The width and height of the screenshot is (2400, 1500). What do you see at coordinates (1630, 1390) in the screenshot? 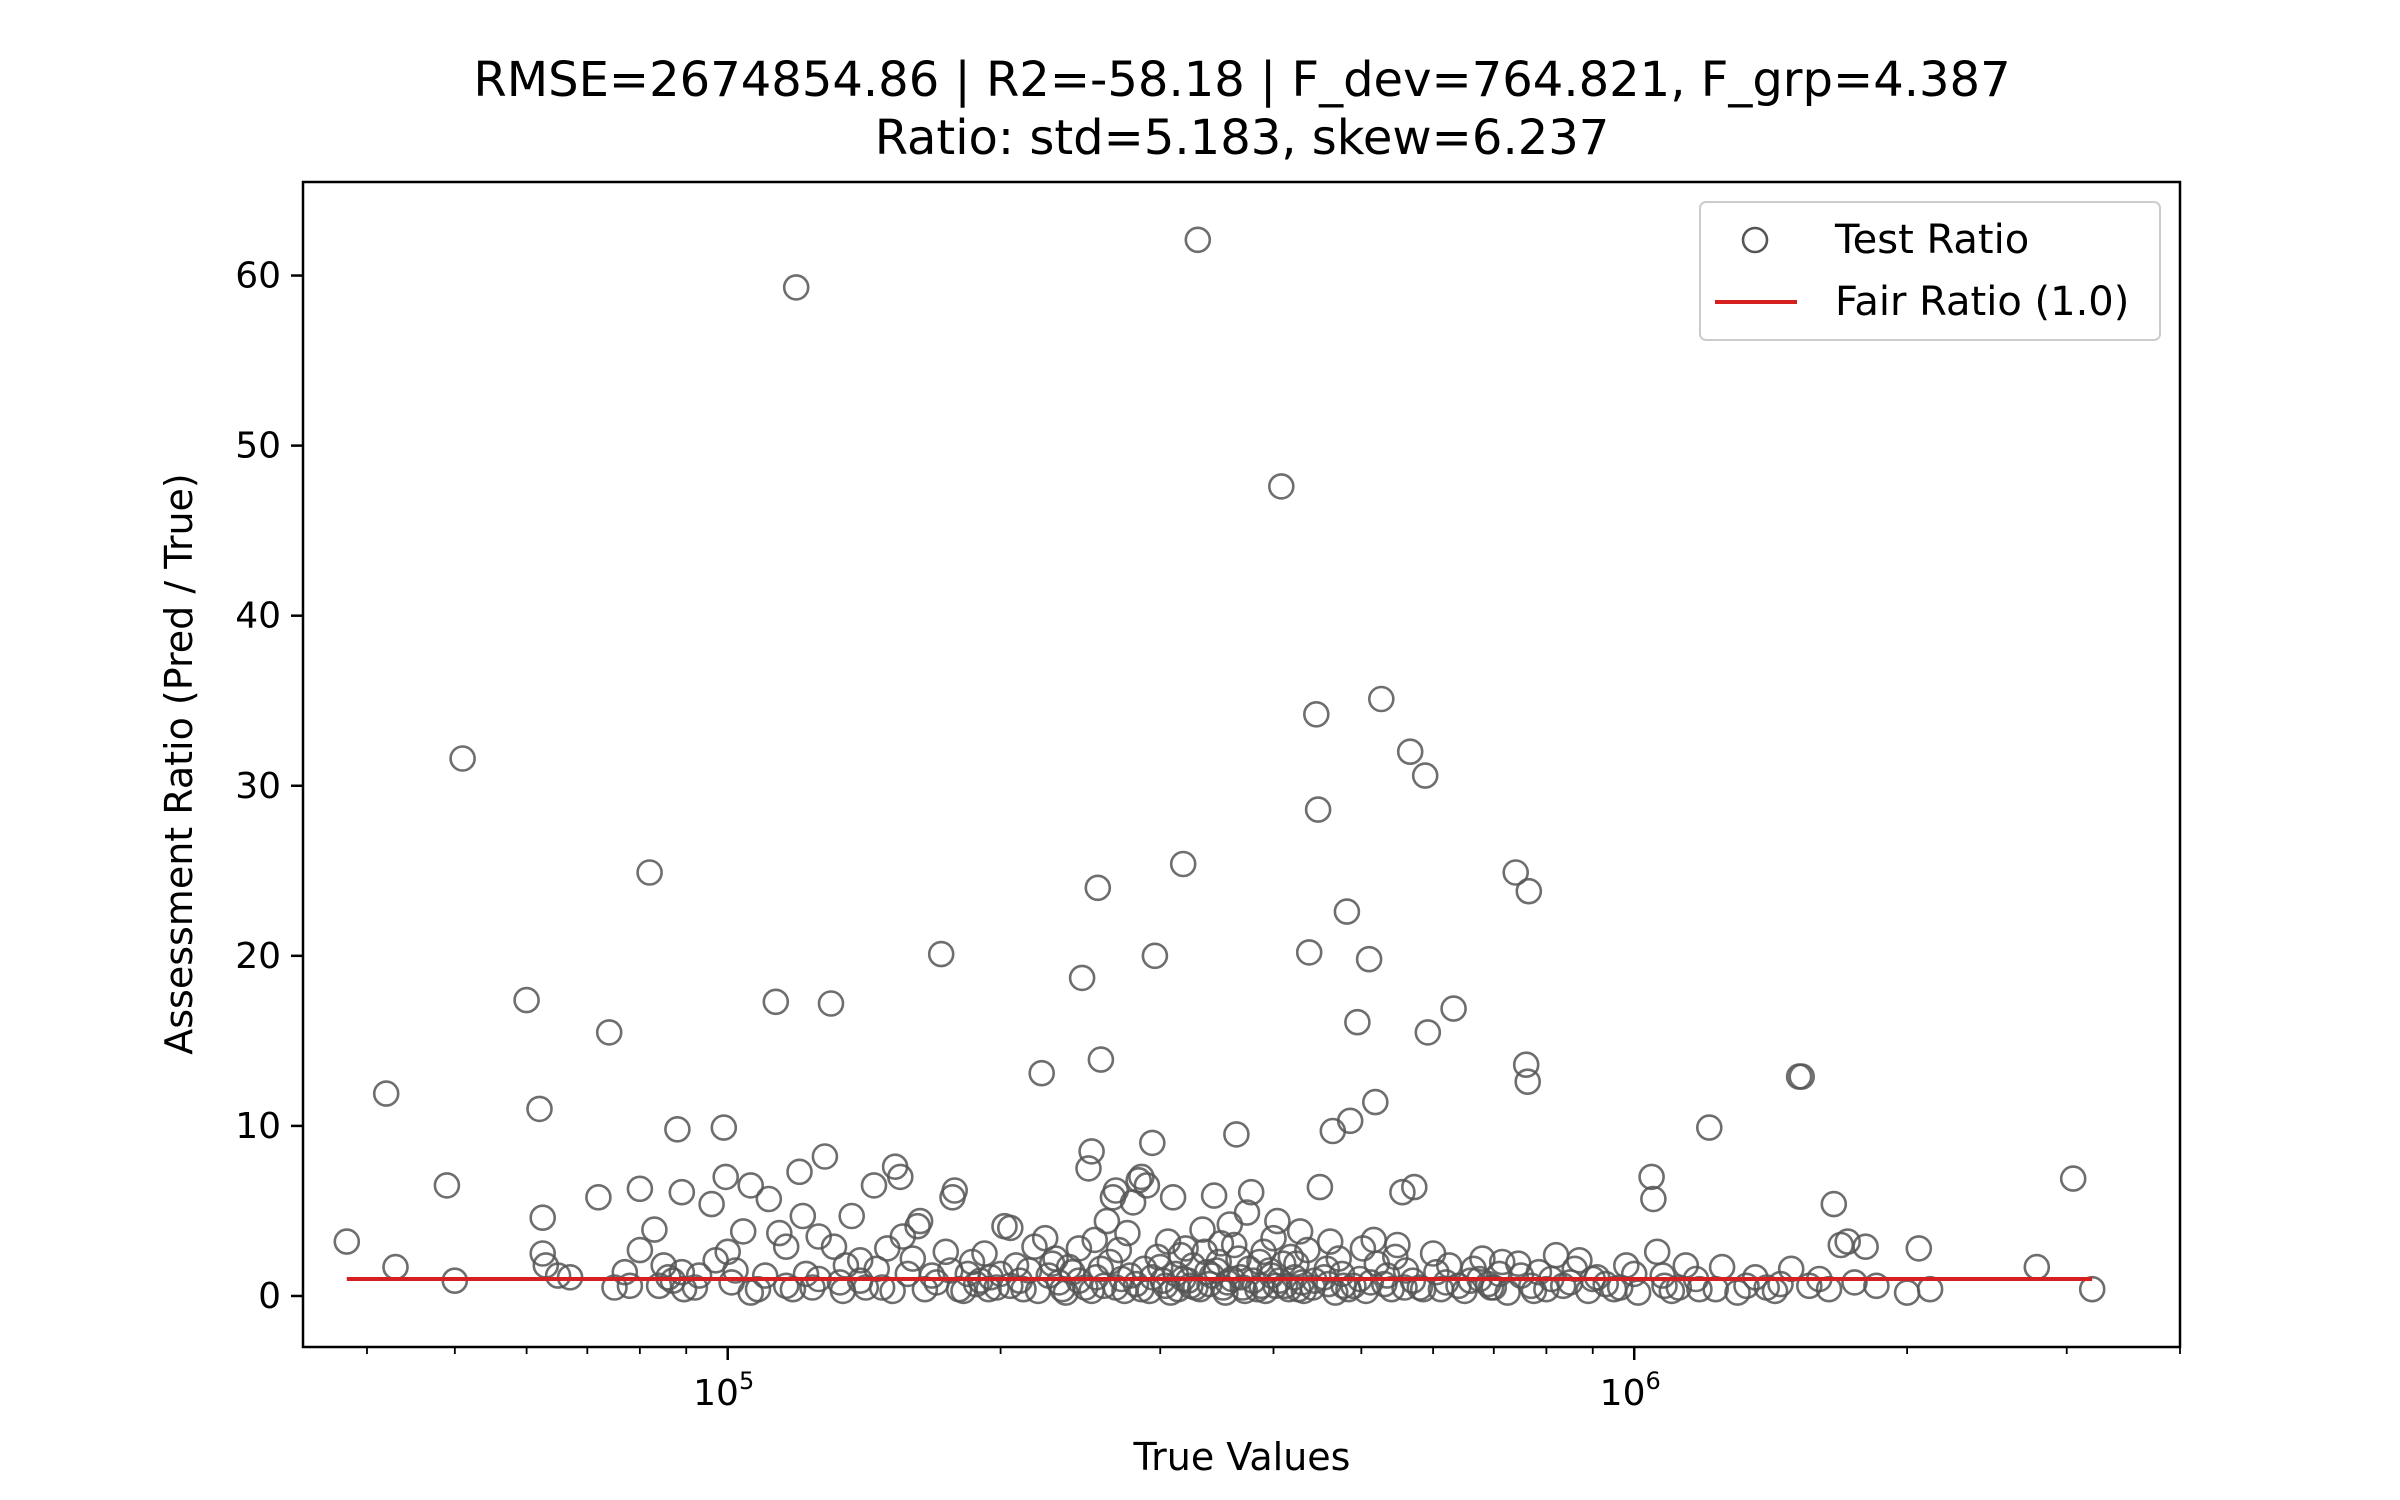
I see `x-tick-label: 10⁶` at bounding box center [1630, 1390].